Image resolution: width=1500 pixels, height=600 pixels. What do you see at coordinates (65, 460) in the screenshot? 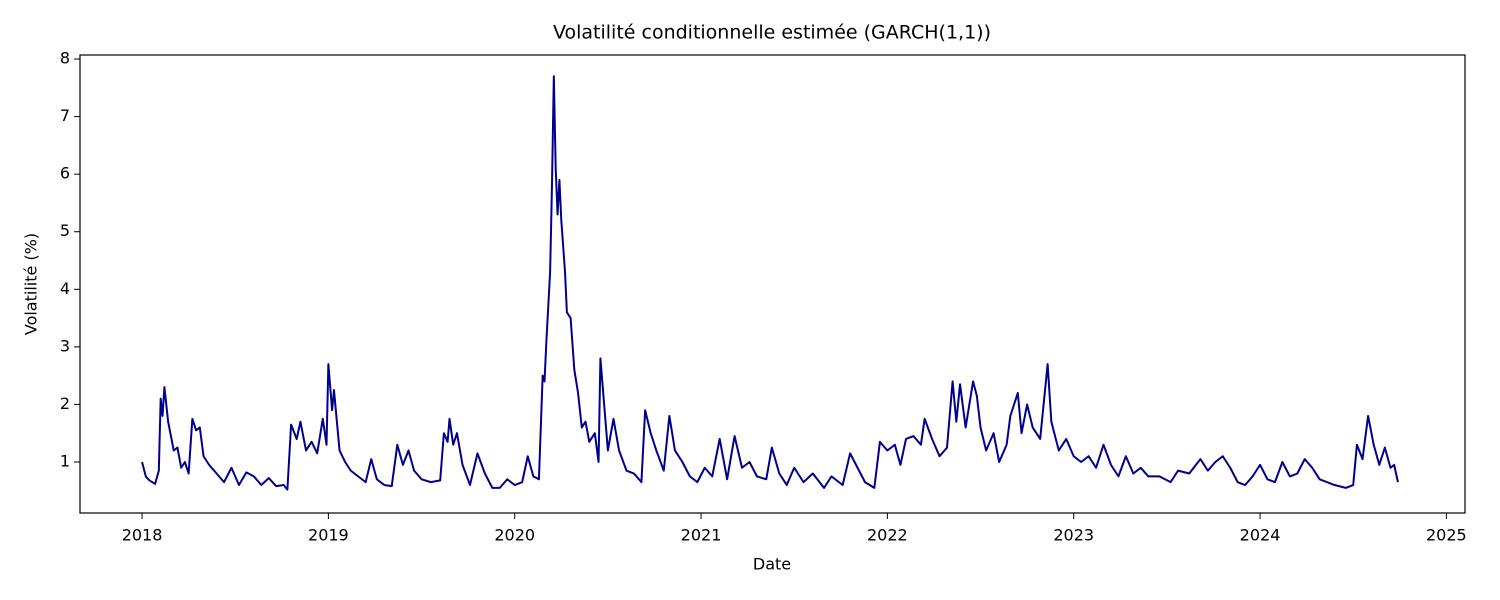
I see `y-tick-label: 1` at bounding box center [65, 460].